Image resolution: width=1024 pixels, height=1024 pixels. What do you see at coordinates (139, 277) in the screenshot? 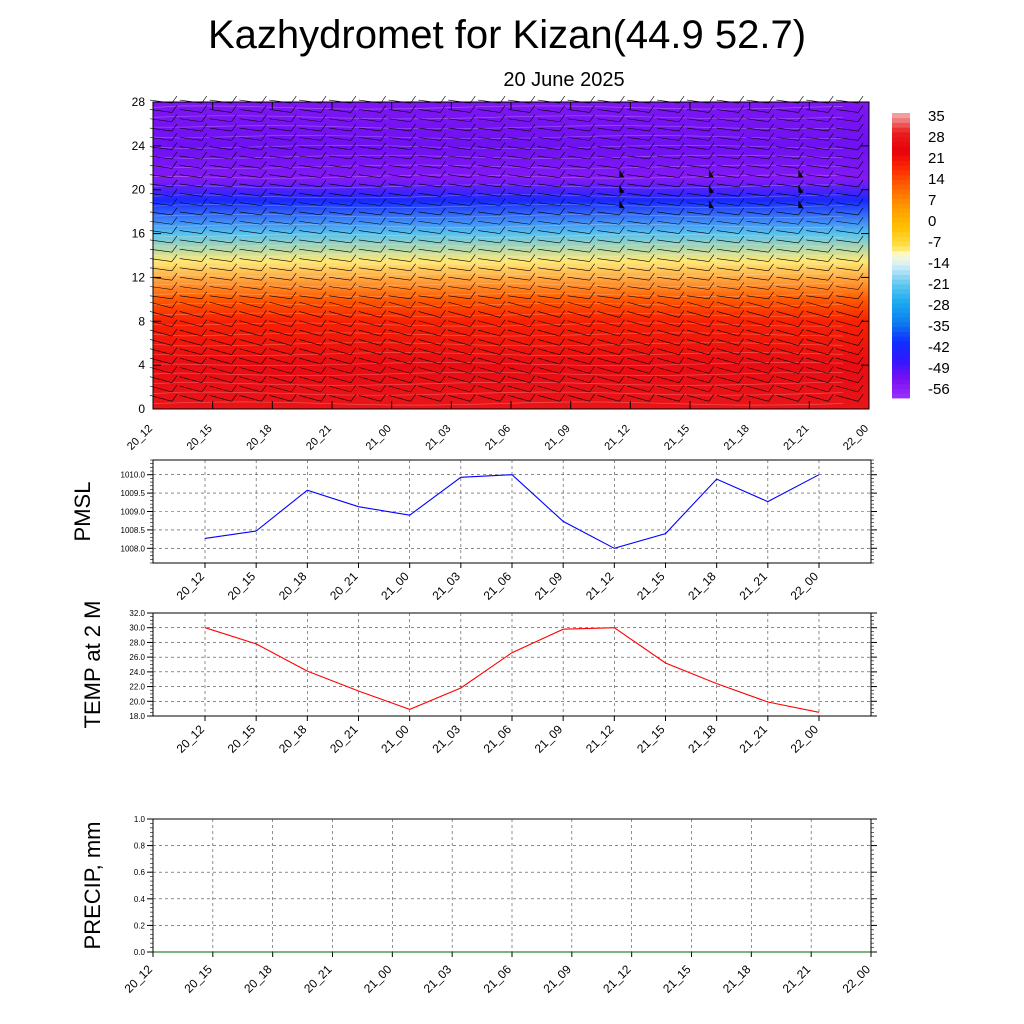
I see `heatmap-ytick-label: 12` at bounding box center [139, 277].